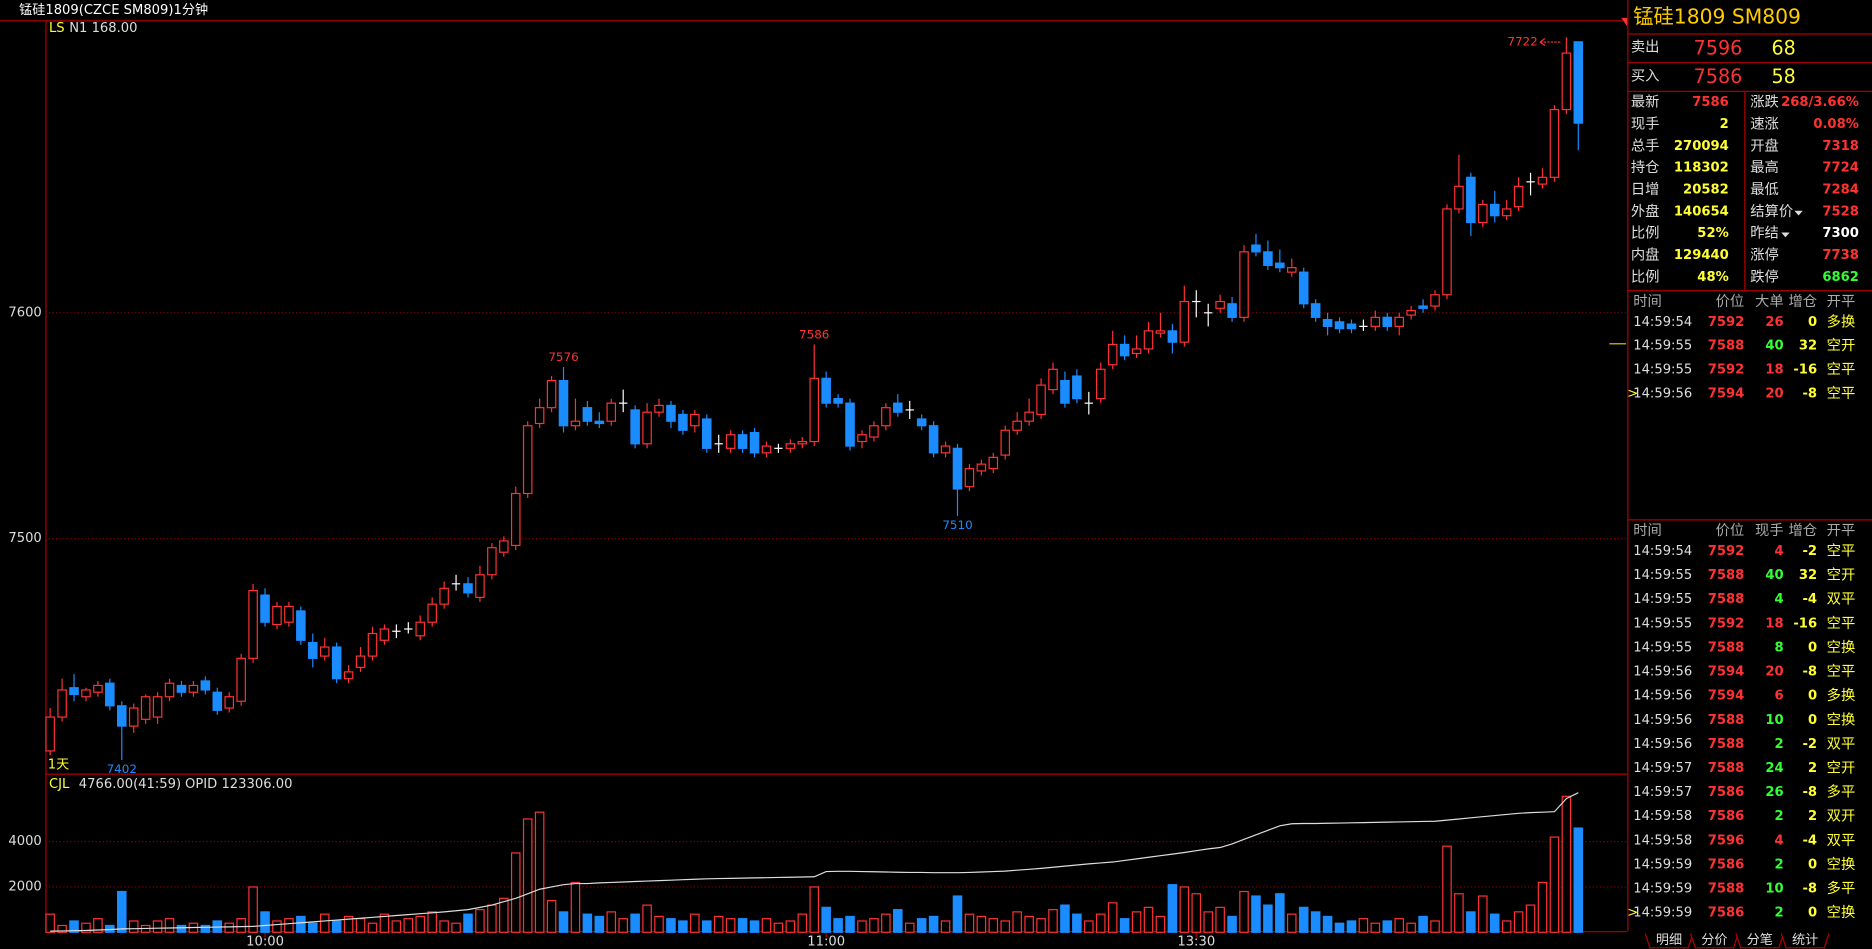 Image resolution: width=1872 pixels, height=949 pixels. What do you see at coordinates (1764, 233) in the screenshot?
I see `stat-label: 昨结` at bounding box center [1764, 233].